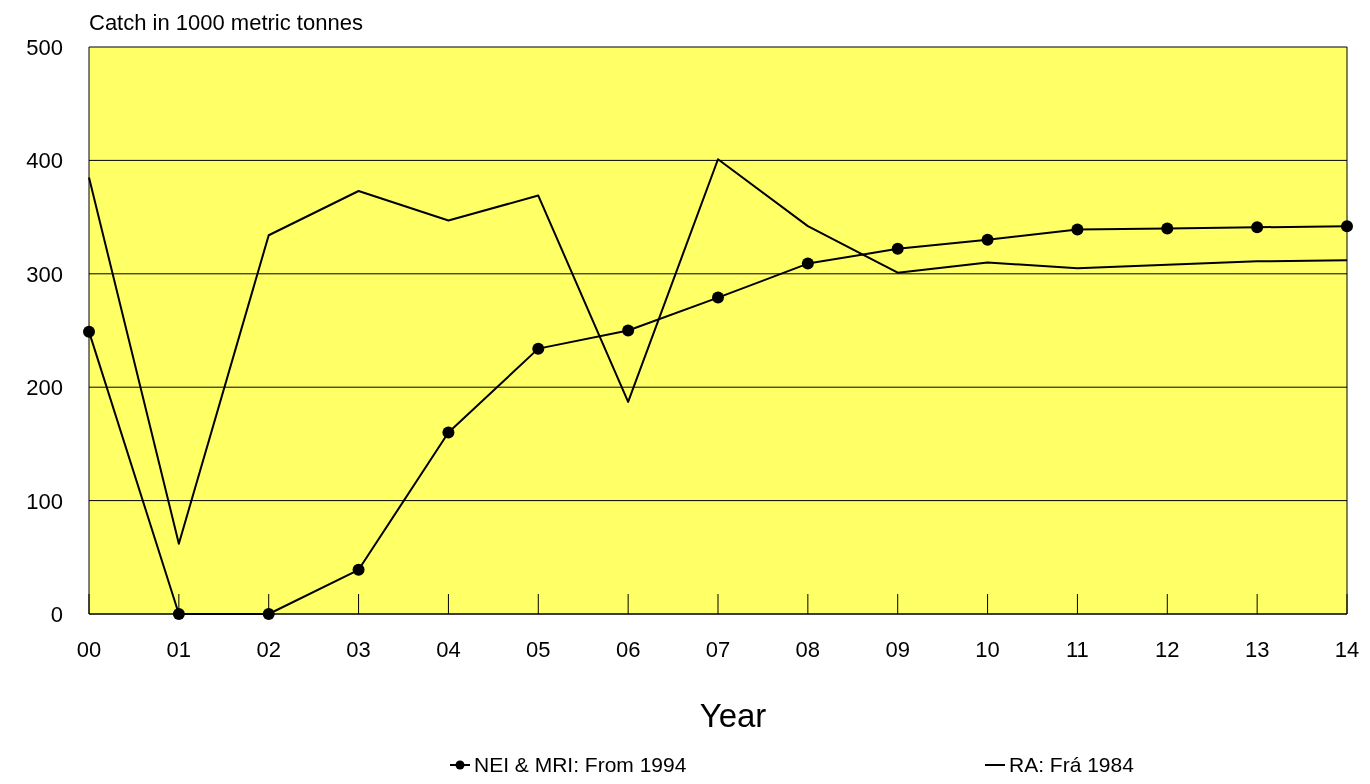  I want to click on x-axis-title: Year, so click(733, 715).